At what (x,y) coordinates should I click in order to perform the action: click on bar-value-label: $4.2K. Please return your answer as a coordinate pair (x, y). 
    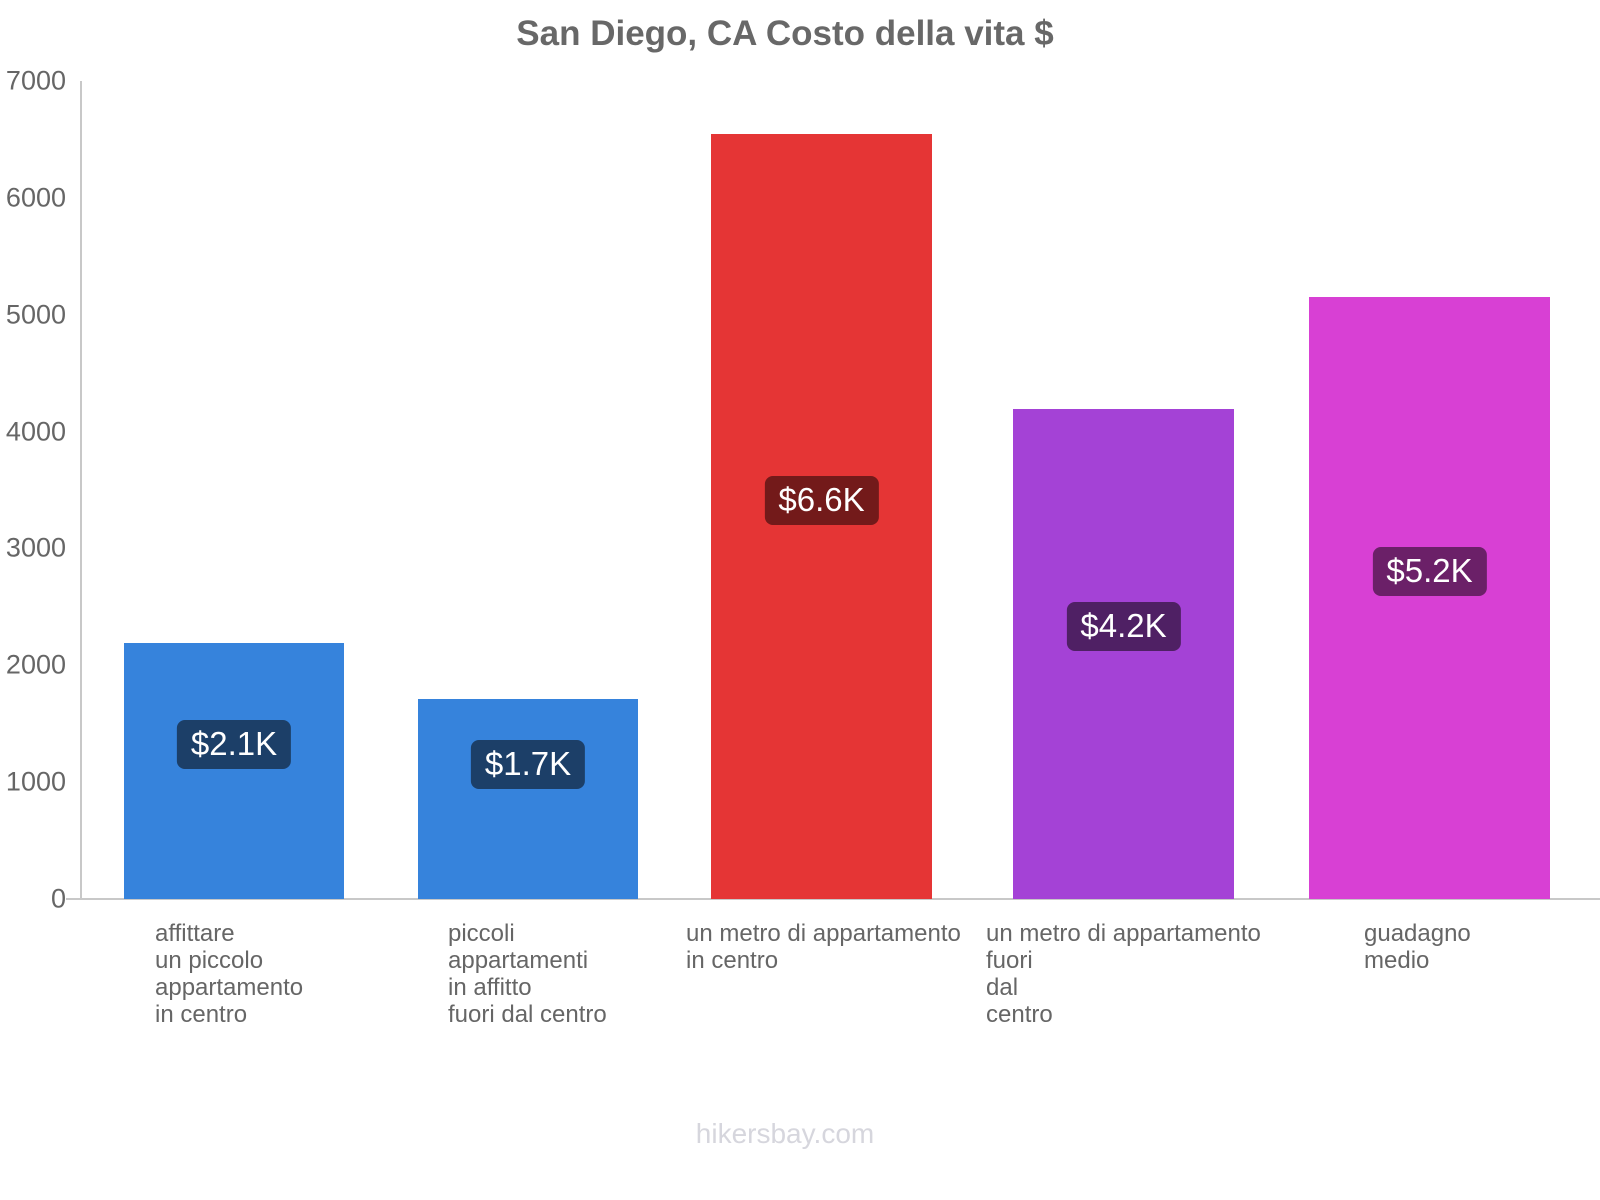
    Looking at the image, I should click on (1123, 626).